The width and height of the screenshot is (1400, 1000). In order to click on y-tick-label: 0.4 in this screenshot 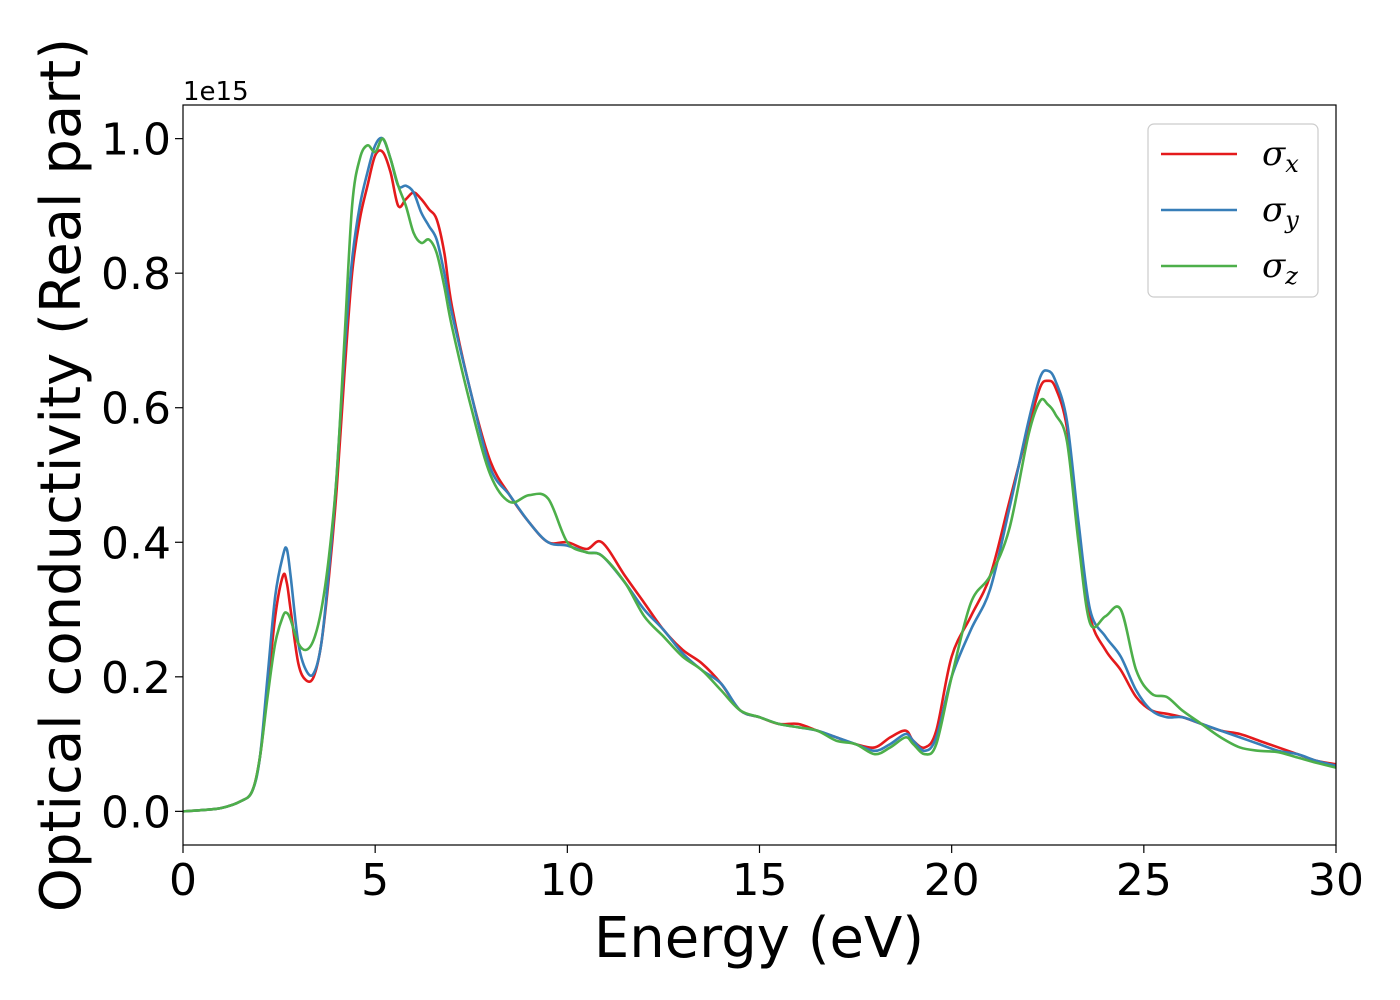, I will do `click(136, 543)`.